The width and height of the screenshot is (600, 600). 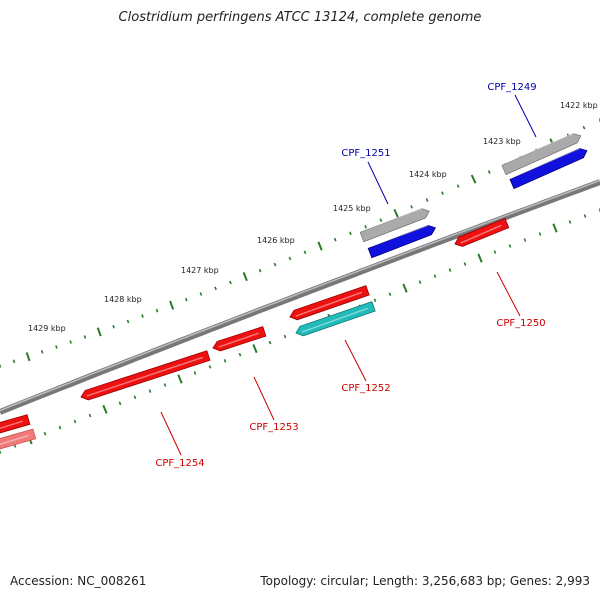 I want to click on gene-label-text: CPF_1253, so click(x=273, y=427).